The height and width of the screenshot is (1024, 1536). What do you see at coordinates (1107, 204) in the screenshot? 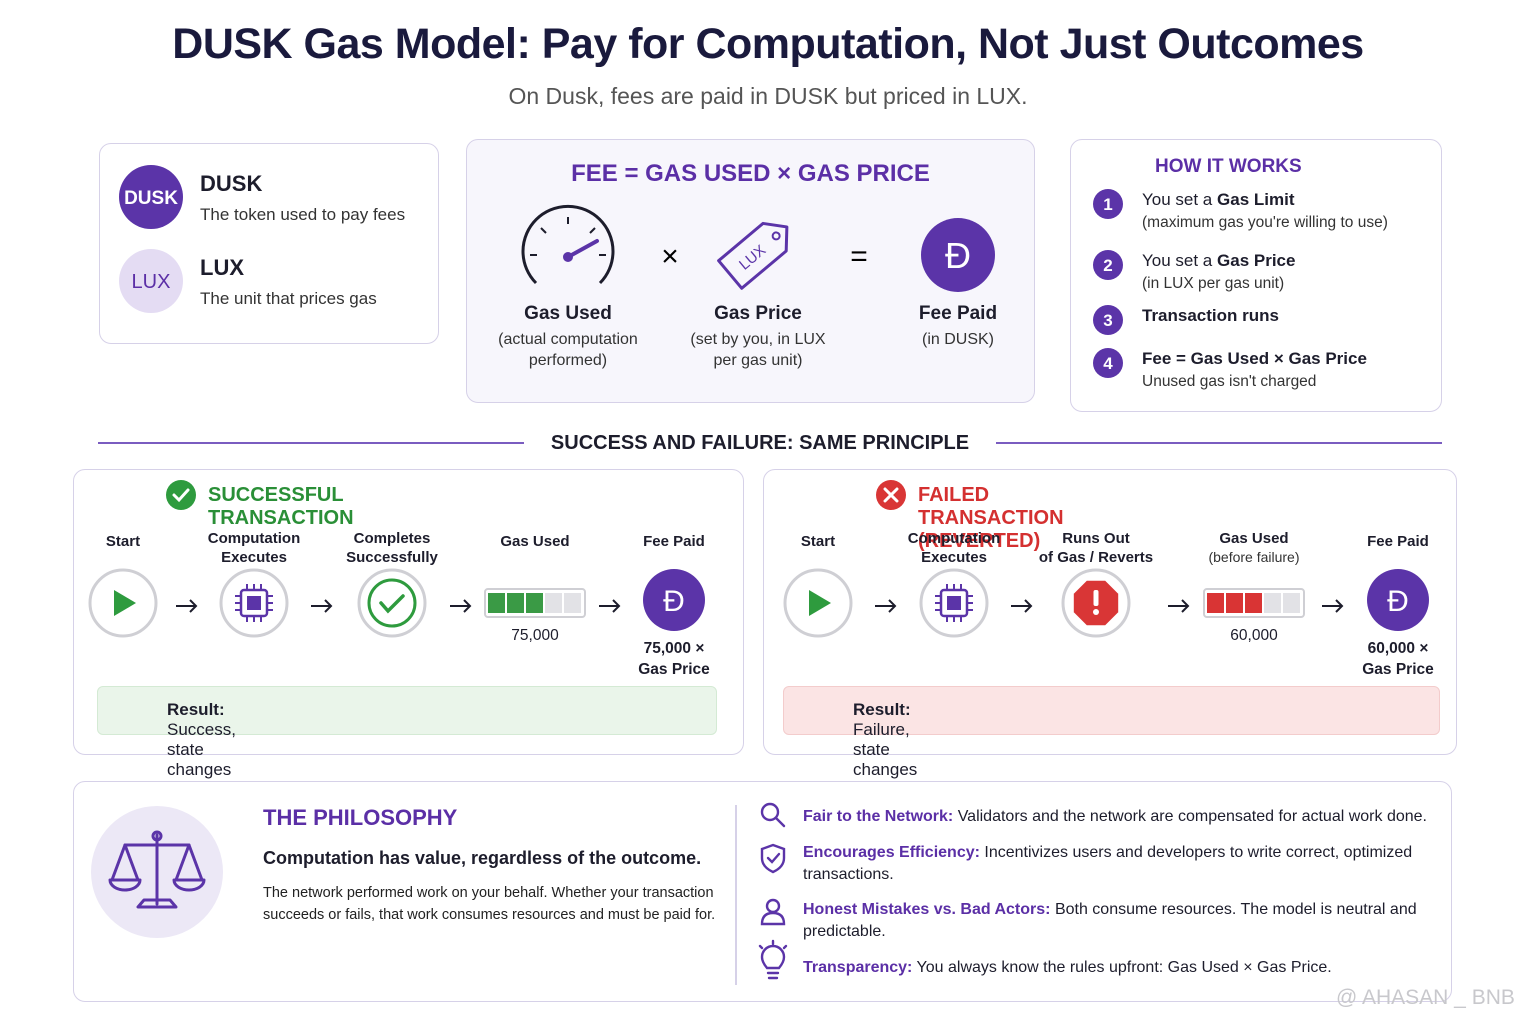
I see `step-number: 1` at bounding box center [1107, 204].